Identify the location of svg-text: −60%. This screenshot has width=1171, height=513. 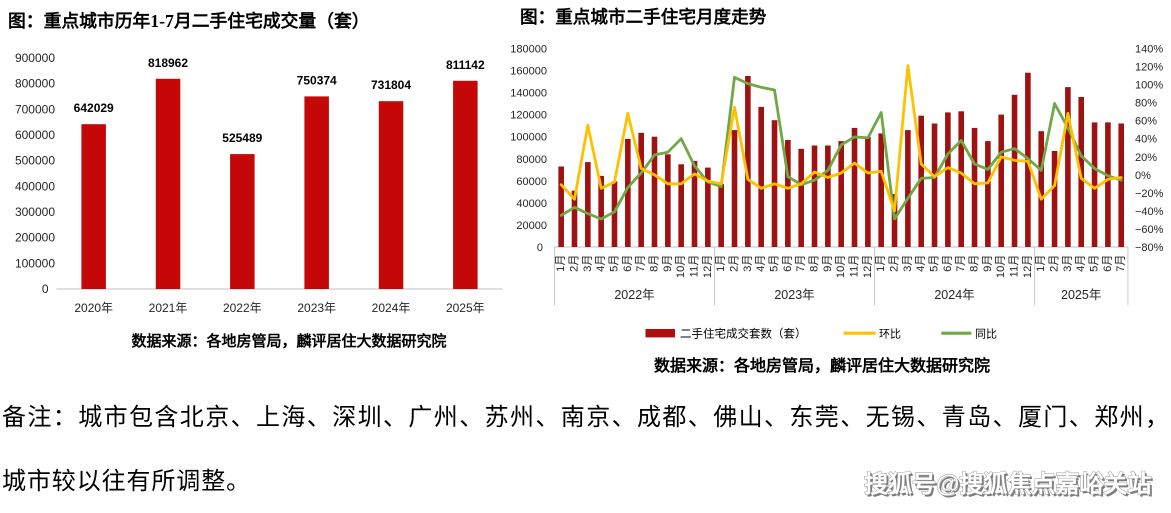
(1149, 230).